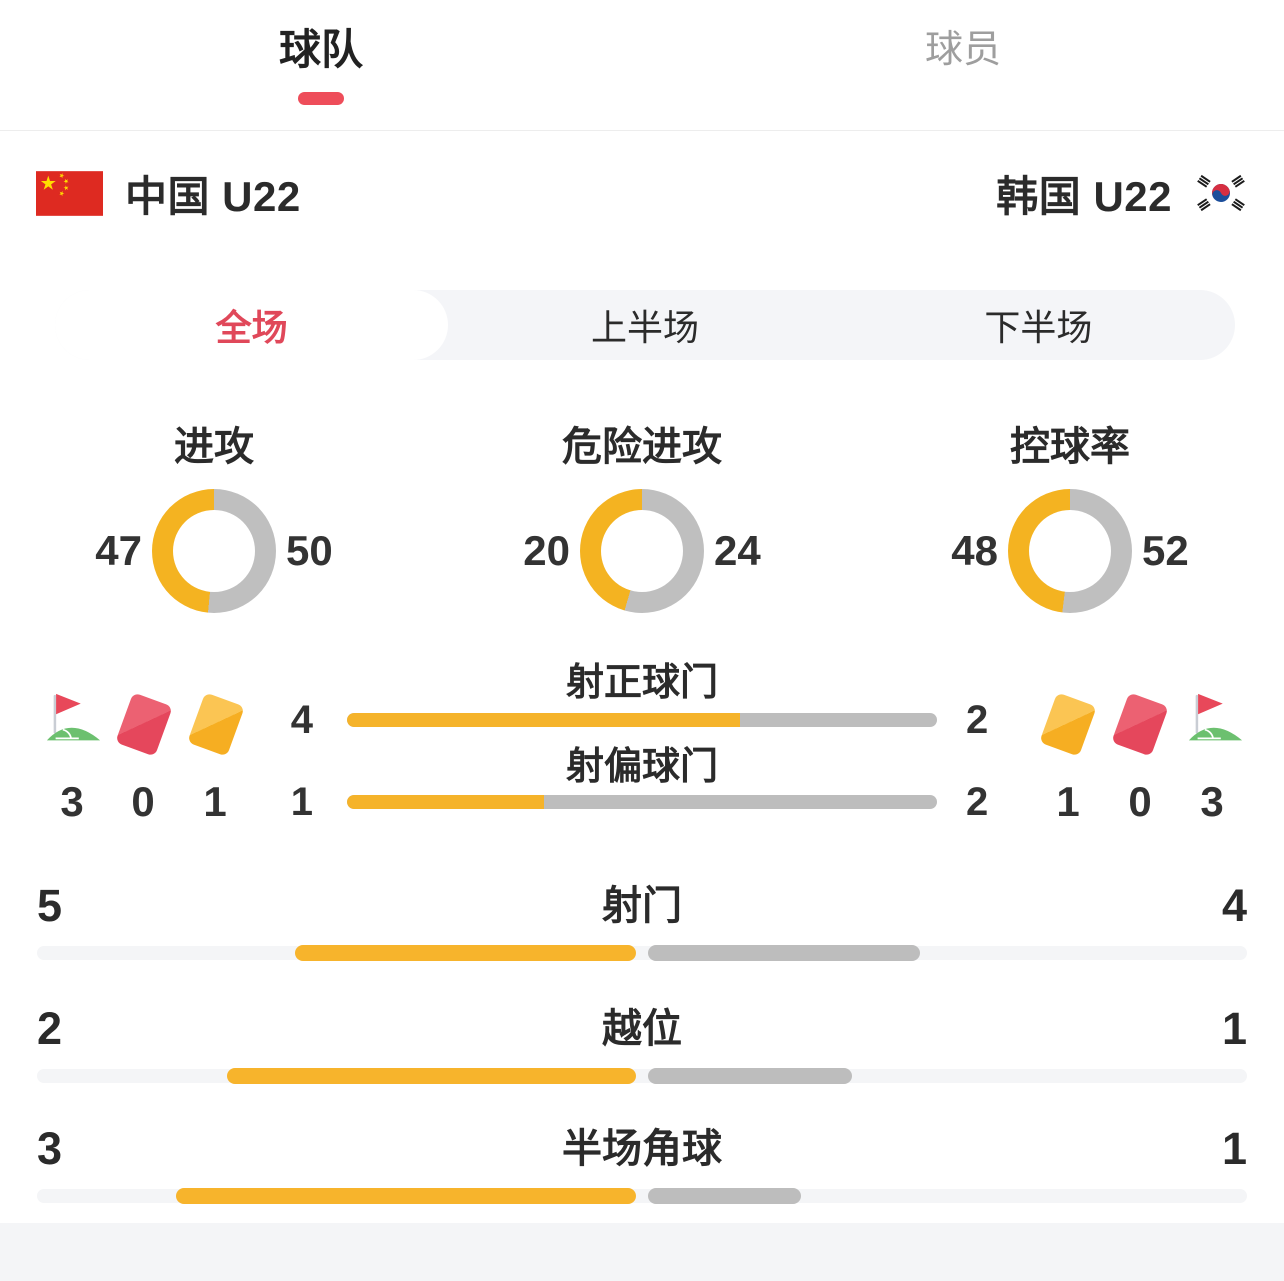 The image size is (1284, 1281). I want to click on away-corners-count: 3, so click(1212, 801).